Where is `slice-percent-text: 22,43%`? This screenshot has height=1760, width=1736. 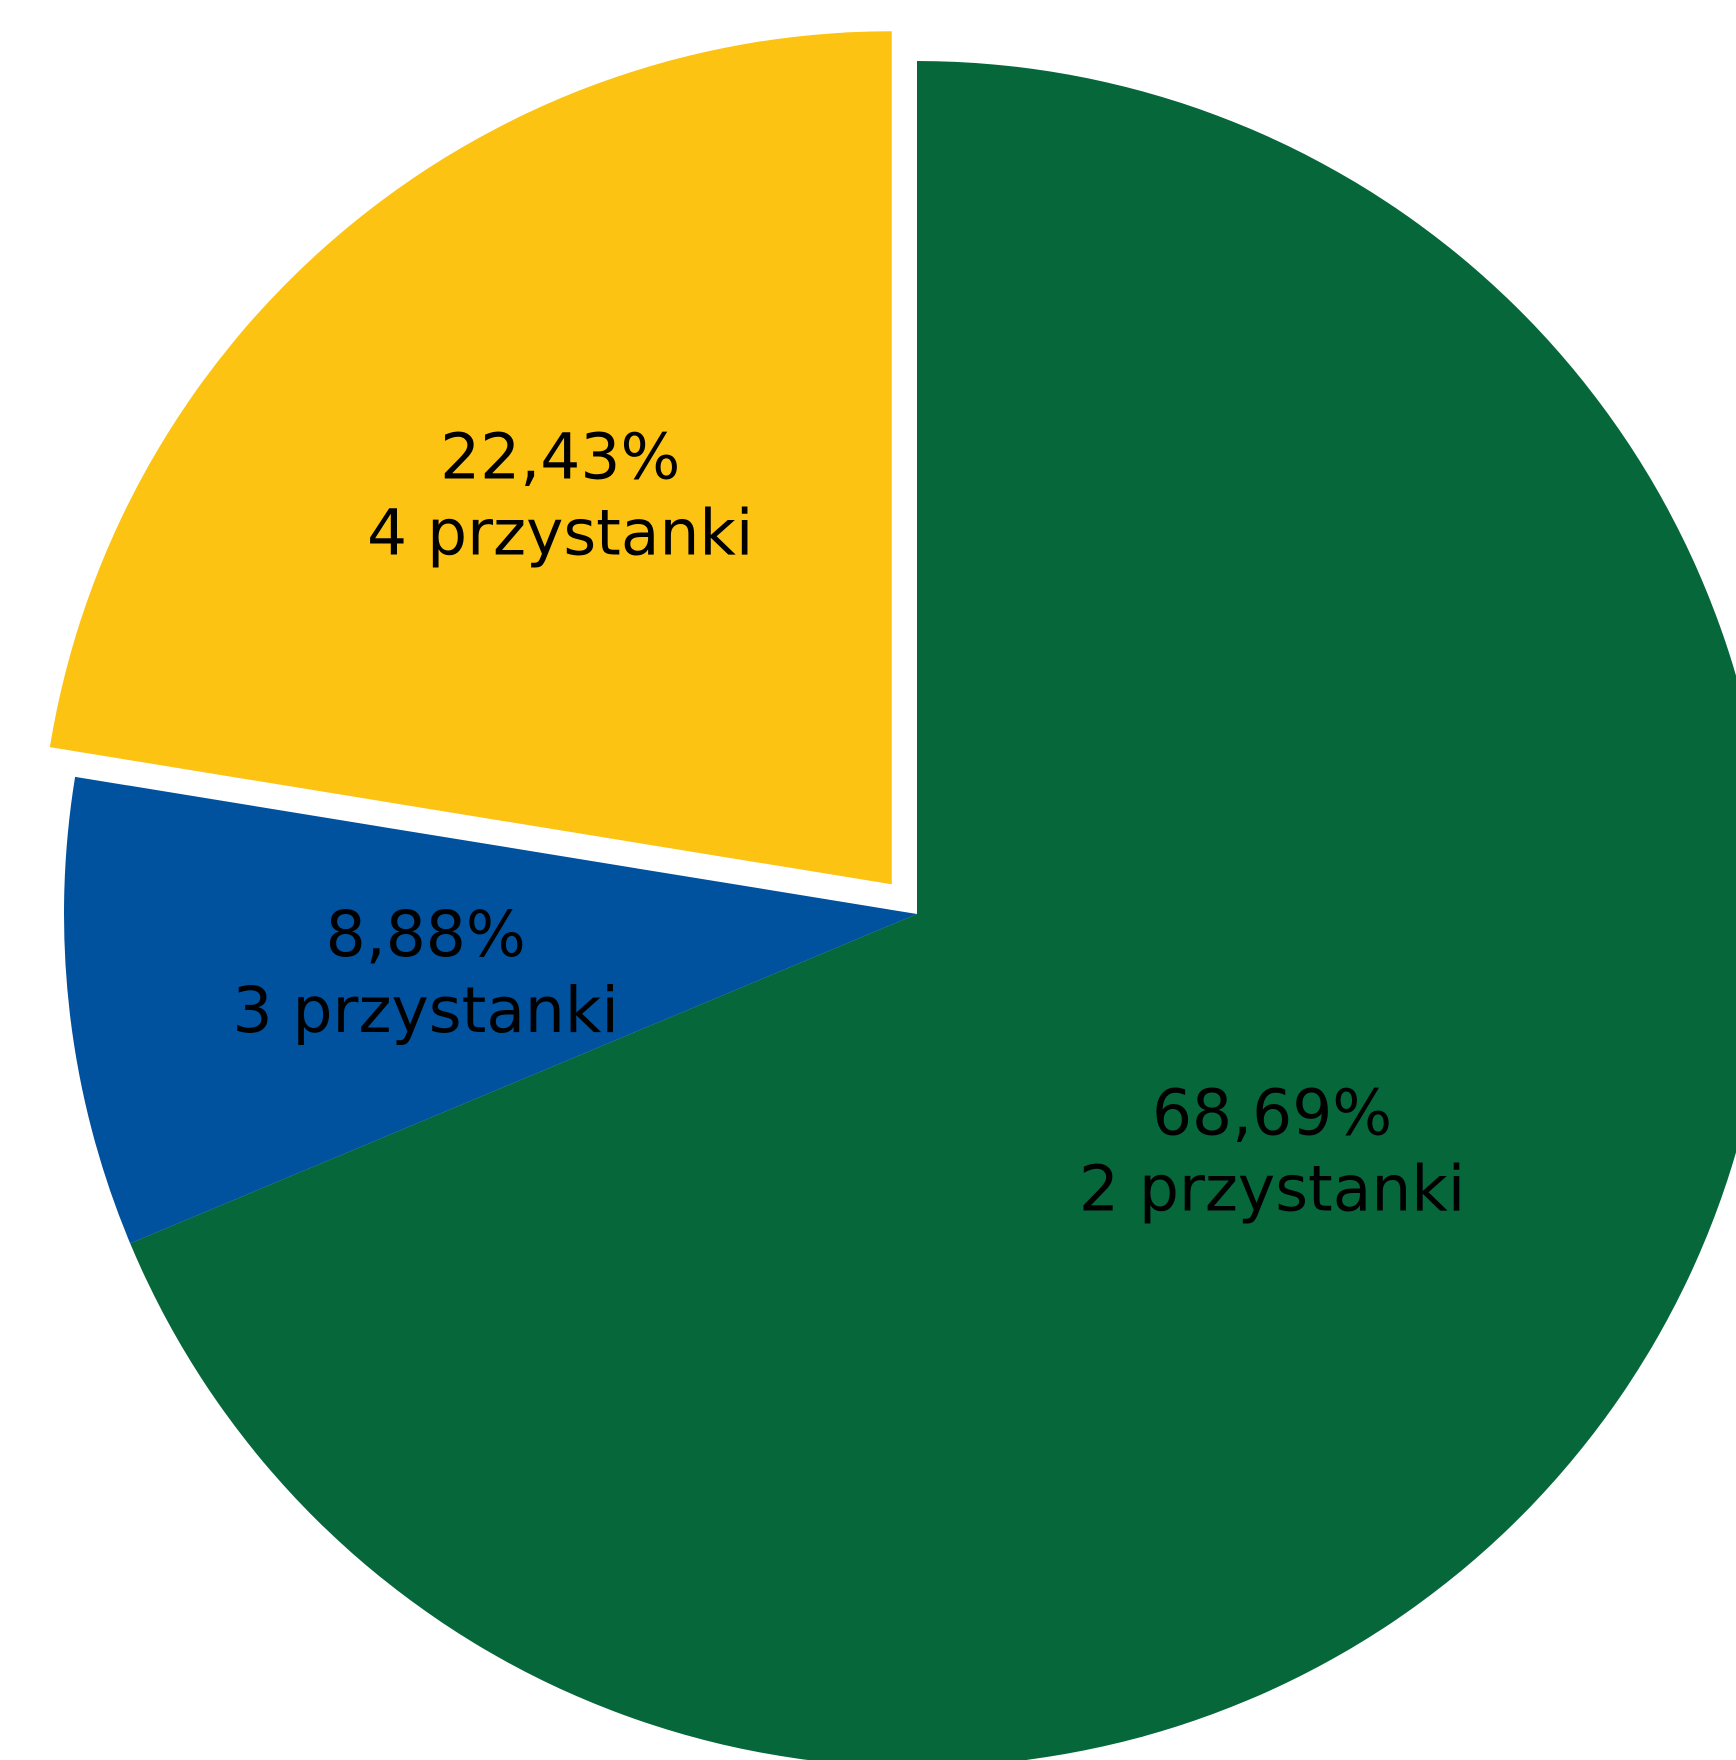
slice-percent-text: 22,43% is located at coordinates (560, 456).